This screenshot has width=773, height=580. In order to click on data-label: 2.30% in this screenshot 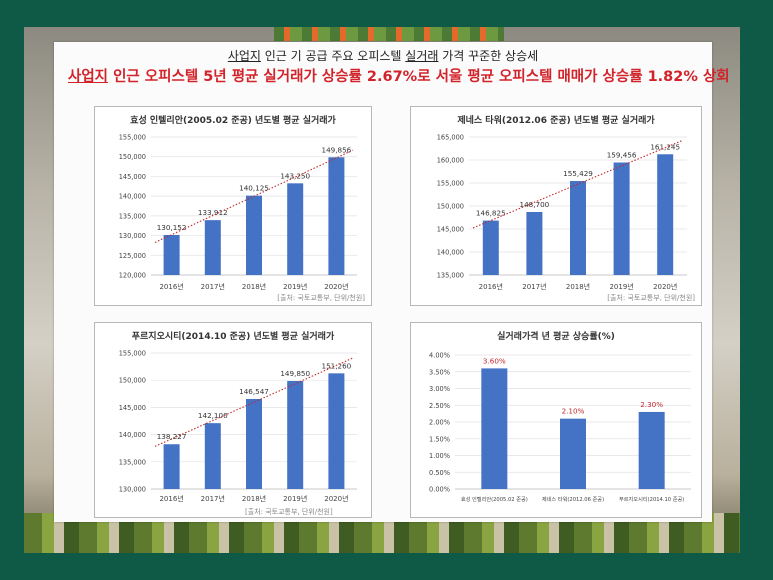, I will do `click(651, 404)`.